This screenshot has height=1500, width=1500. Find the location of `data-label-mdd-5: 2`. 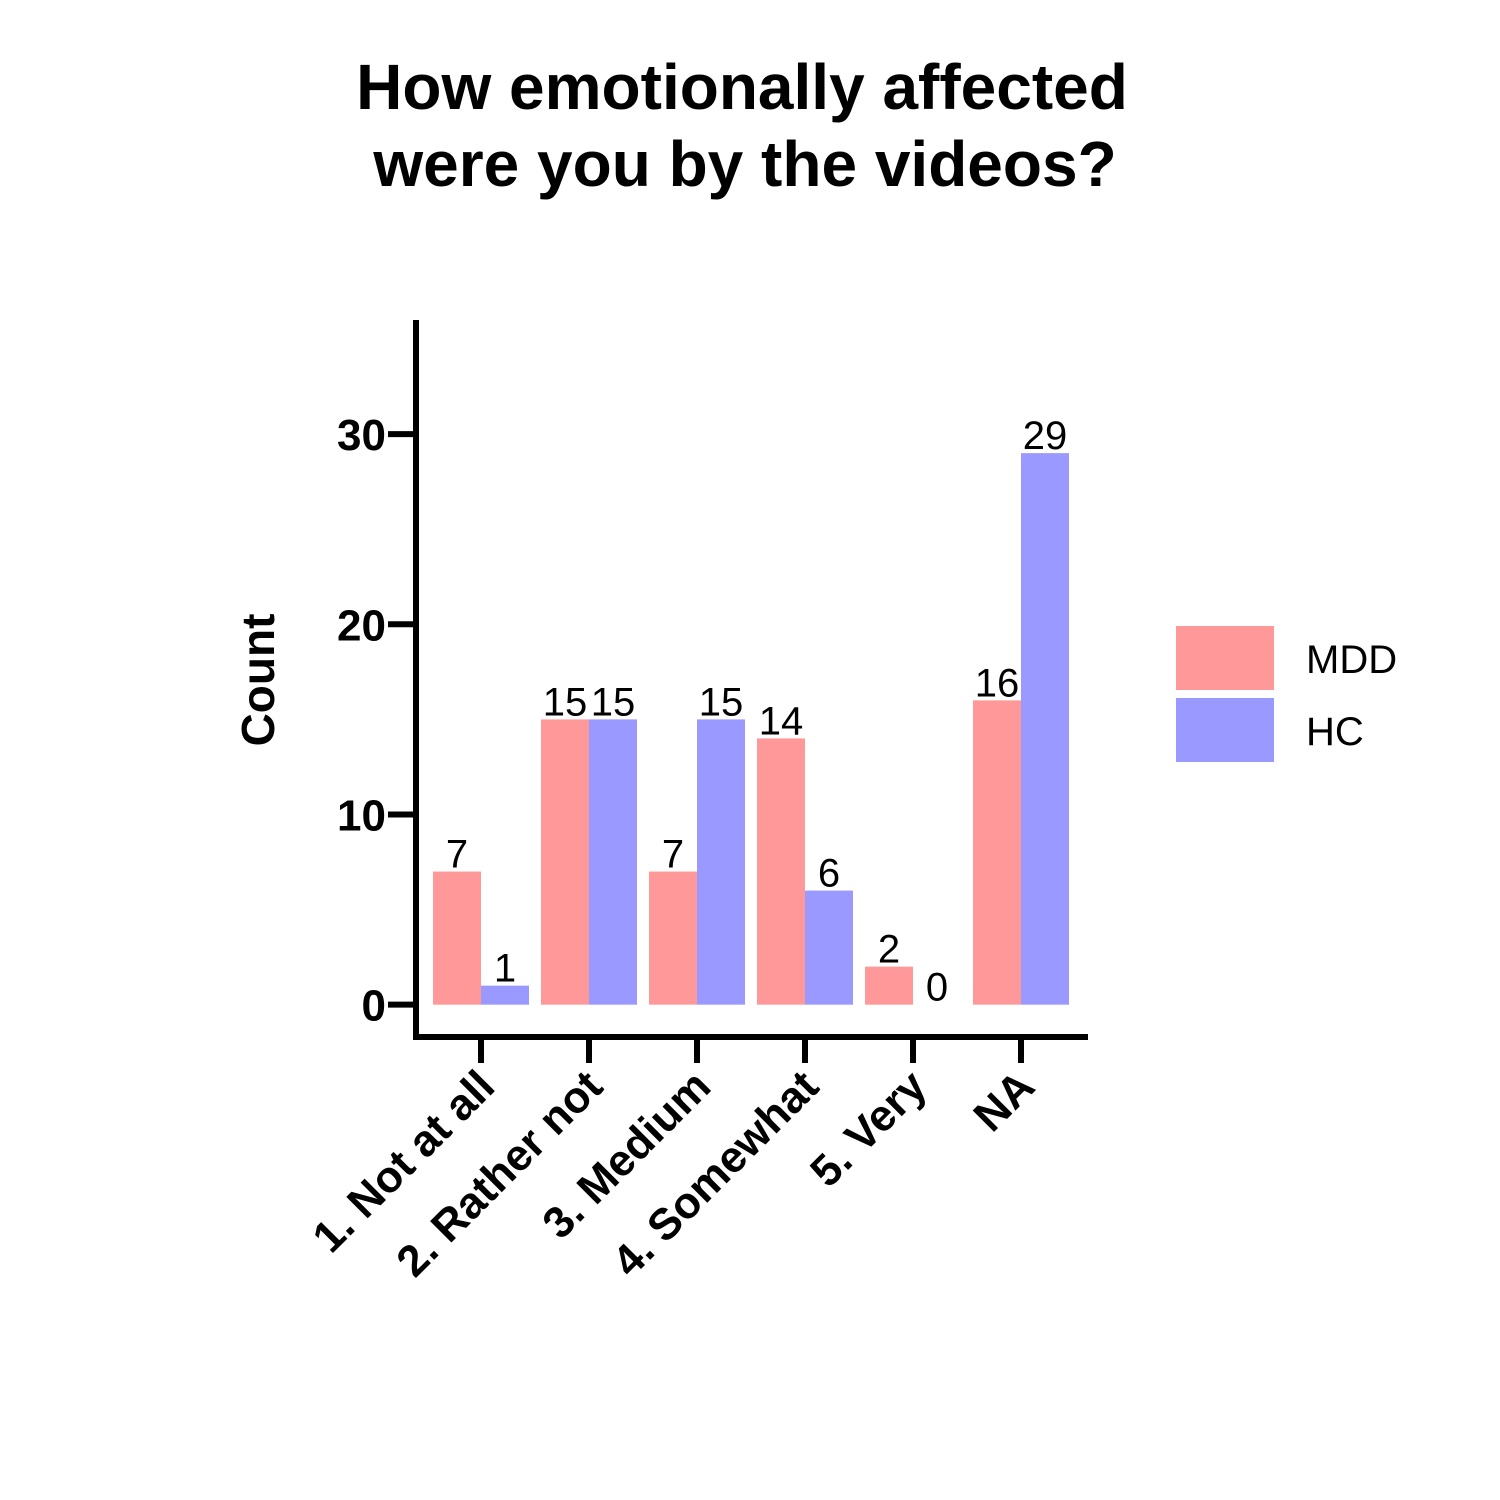

data-label-mdd-5: 2 is located at coordinates (889, 950).